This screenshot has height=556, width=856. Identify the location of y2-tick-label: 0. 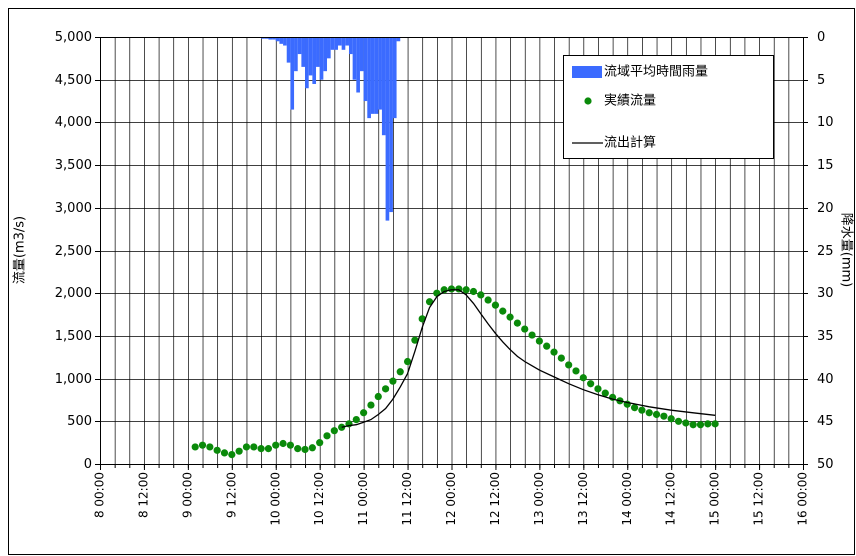
(821, 37).